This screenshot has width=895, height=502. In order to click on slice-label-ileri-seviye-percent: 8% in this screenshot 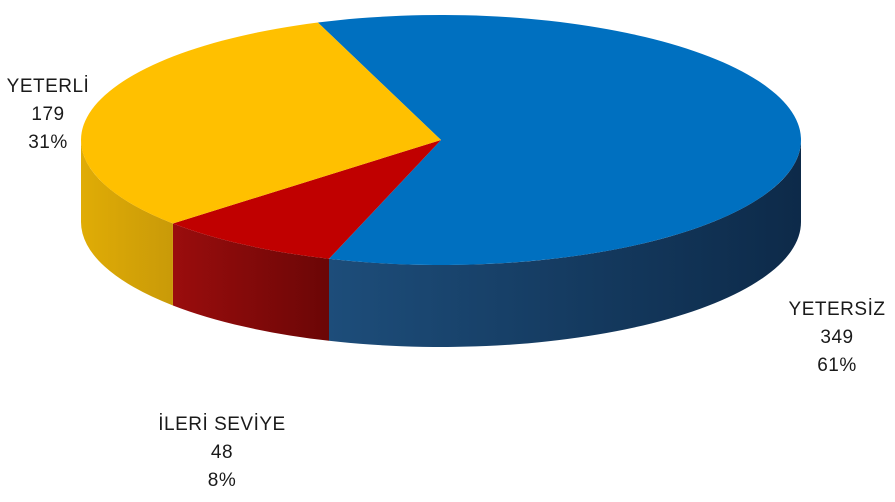, I will do `click(222, 480)`.